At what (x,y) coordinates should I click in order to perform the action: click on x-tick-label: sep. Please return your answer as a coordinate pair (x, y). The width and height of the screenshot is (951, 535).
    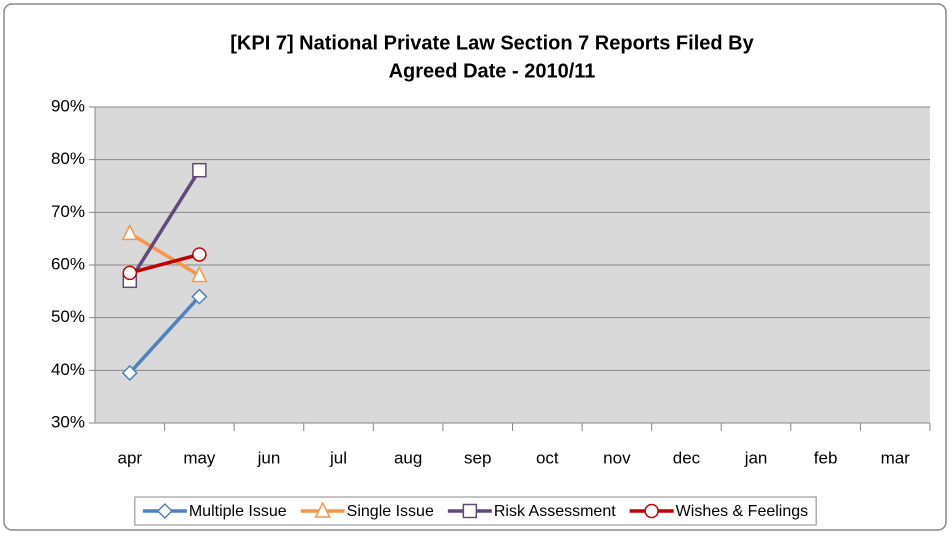
    Looking at the image, I should click on (477, 457).